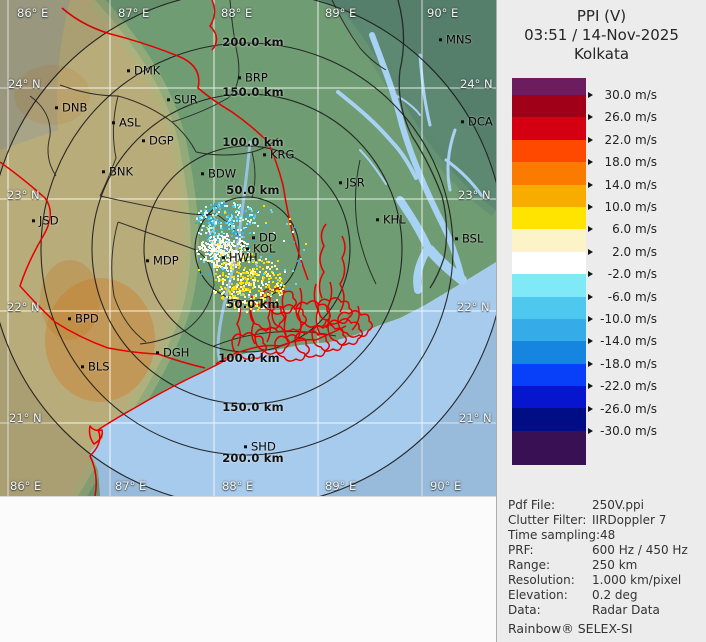  What do you see at coordinates (628, 341) in the screenshot?
I see `tick-label: -14.0 m/s` at bounding box center [628, 341].